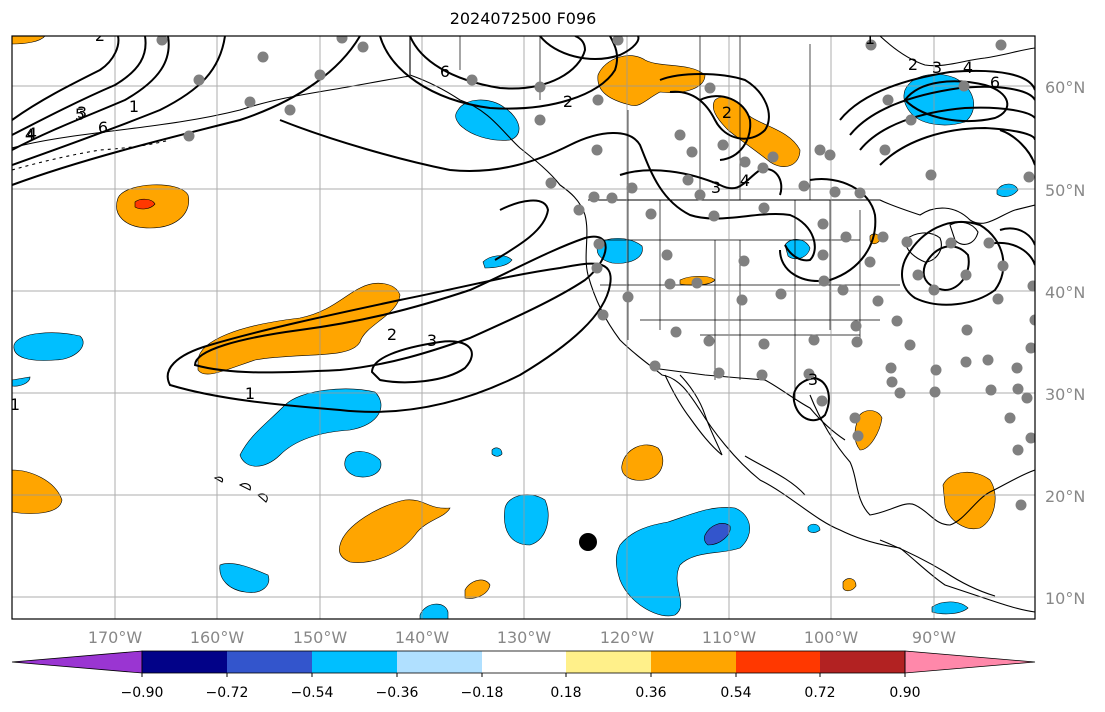  Describe the element at coordinates (312, 693) in the screenshot. I see `colorbar-tick-label: −0.54` at that location.